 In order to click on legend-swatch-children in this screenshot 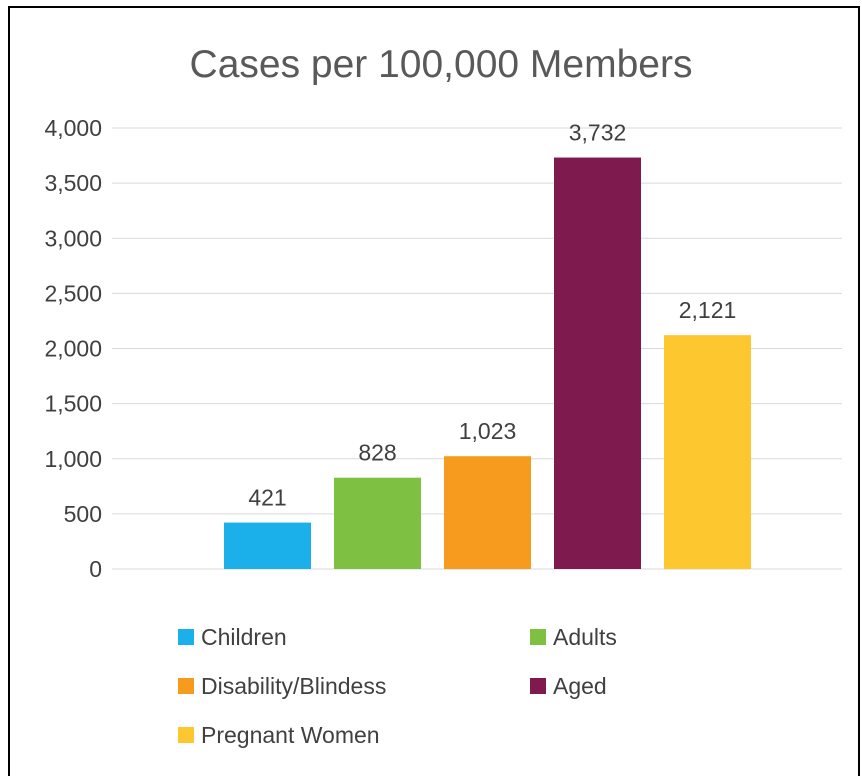, I will do `click(186, 637)`.